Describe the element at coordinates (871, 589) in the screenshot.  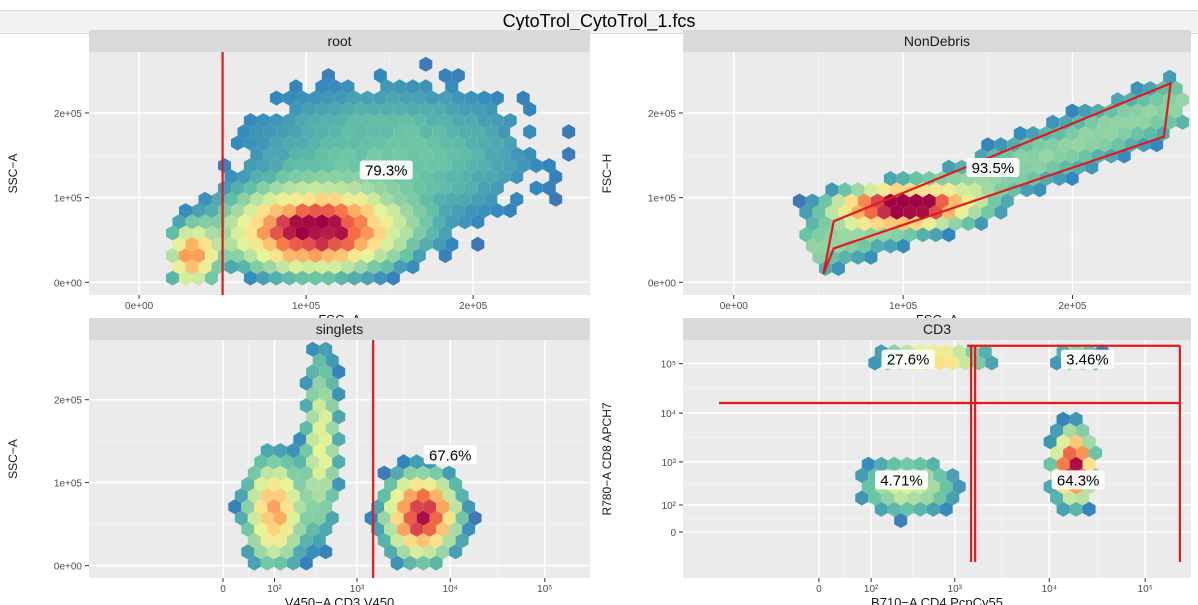
I see `x-tick-label: 10²` at that location.